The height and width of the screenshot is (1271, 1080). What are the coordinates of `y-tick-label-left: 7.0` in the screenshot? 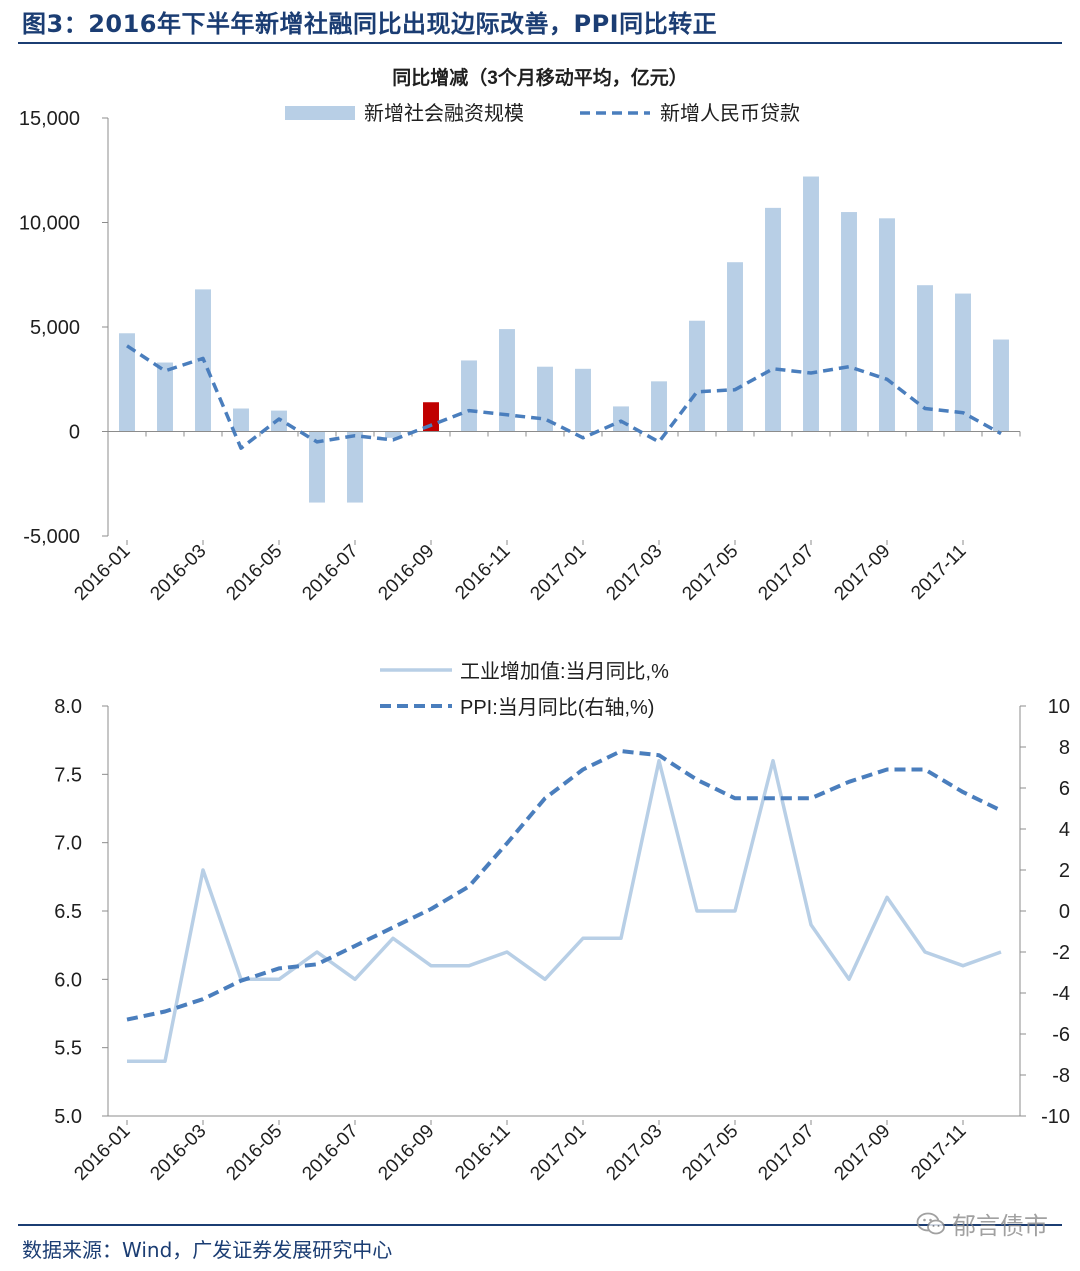 It's located at (68, 844).